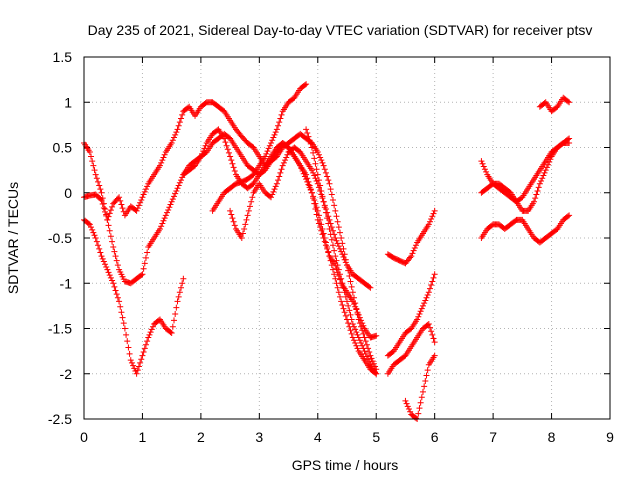 The image size is (640, 480). What do you see at coordinates (345, 465) in the screenshot?
I see `x-axis-label: GPS time / hours` at bounding box center [345, 465].